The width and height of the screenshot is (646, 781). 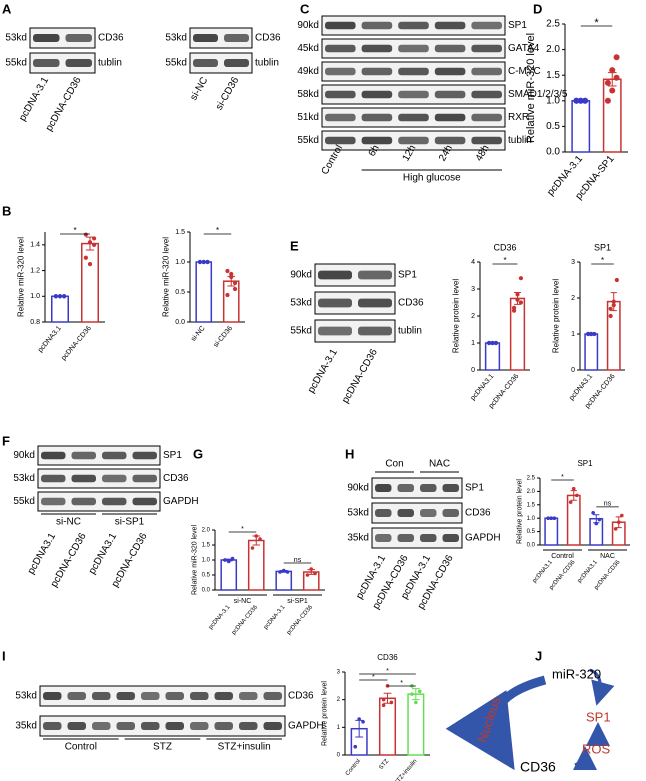 I want to click on significance-label: ns, so click(x=608, y=504).